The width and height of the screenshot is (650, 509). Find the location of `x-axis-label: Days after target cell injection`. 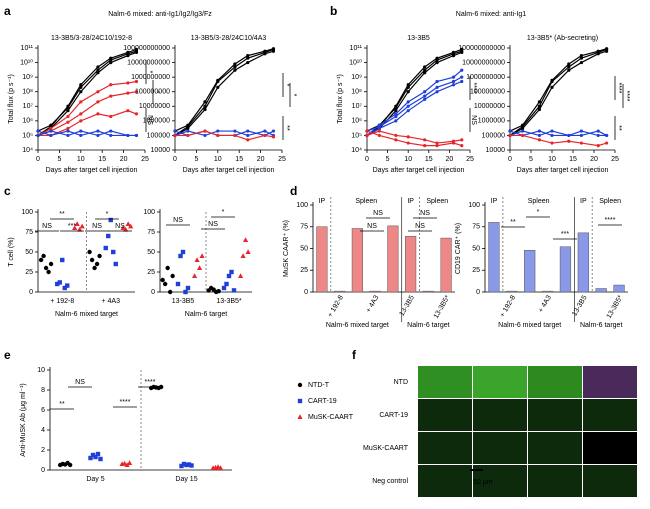

x-axis-label: Days after target cell injection is located at coordinates (92, 170).